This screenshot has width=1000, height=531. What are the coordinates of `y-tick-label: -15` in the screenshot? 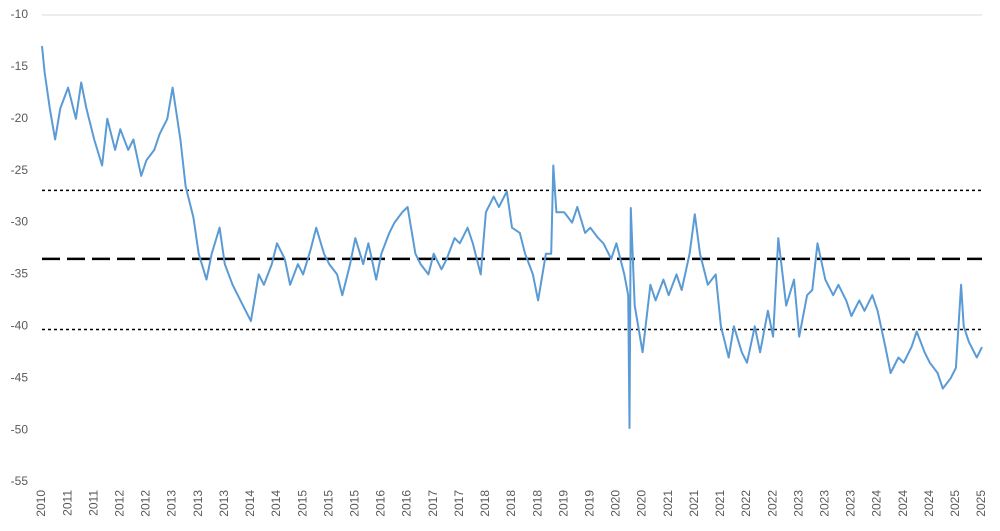 It's located at (20, 66).